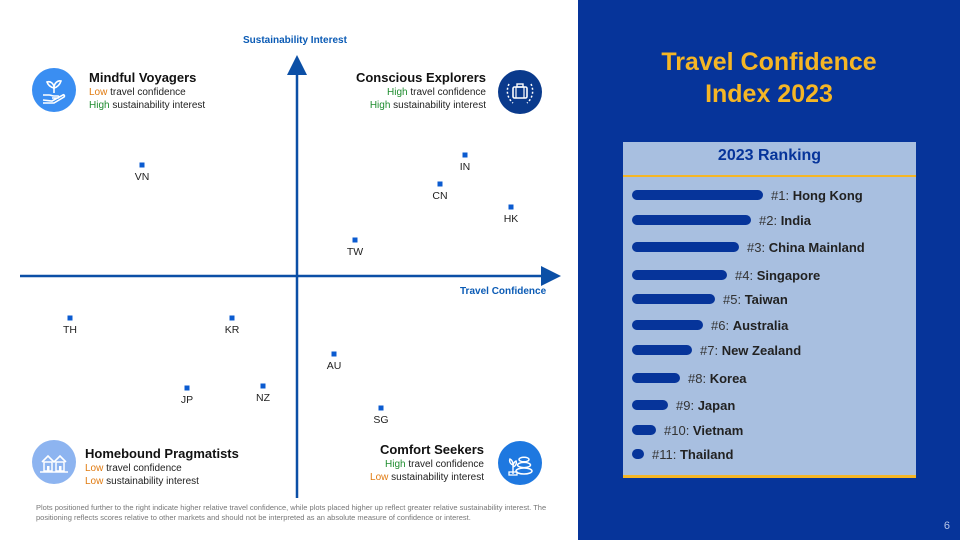 Image resolution: width=960 pixels, height=540 pixels. I want to click on point-label: HK, so click(511, 219).